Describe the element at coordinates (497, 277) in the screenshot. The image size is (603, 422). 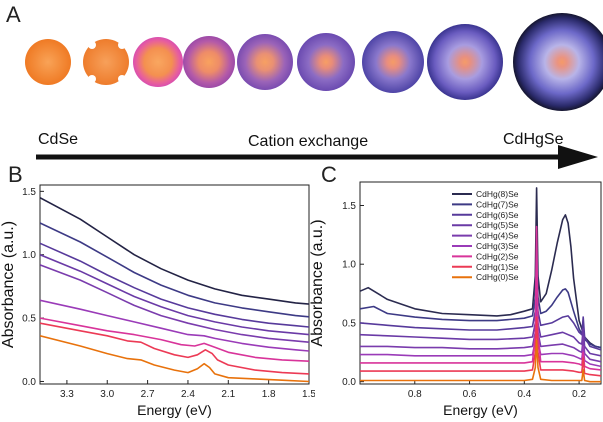
I see `legend-entry: CdHg(0)Se` at that location.